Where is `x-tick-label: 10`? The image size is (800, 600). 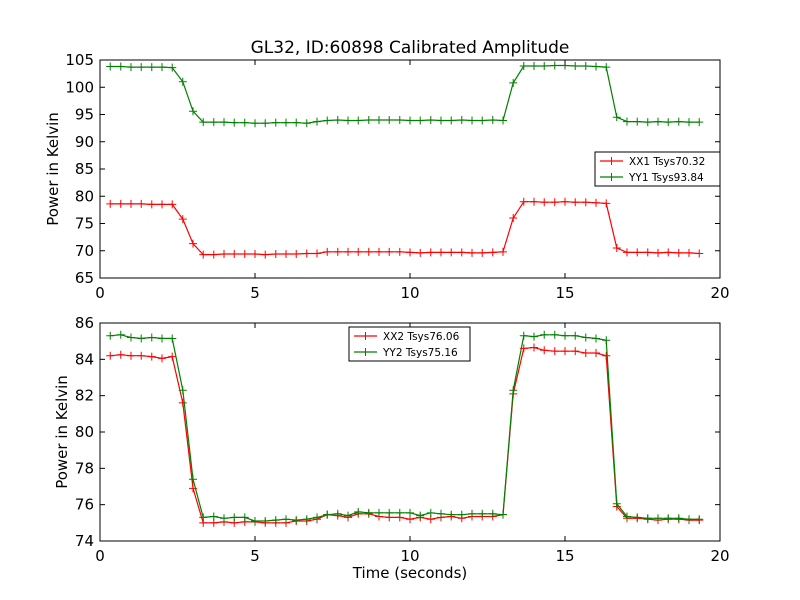 x-tick-label: 10 is located at coordinates (409, 293).